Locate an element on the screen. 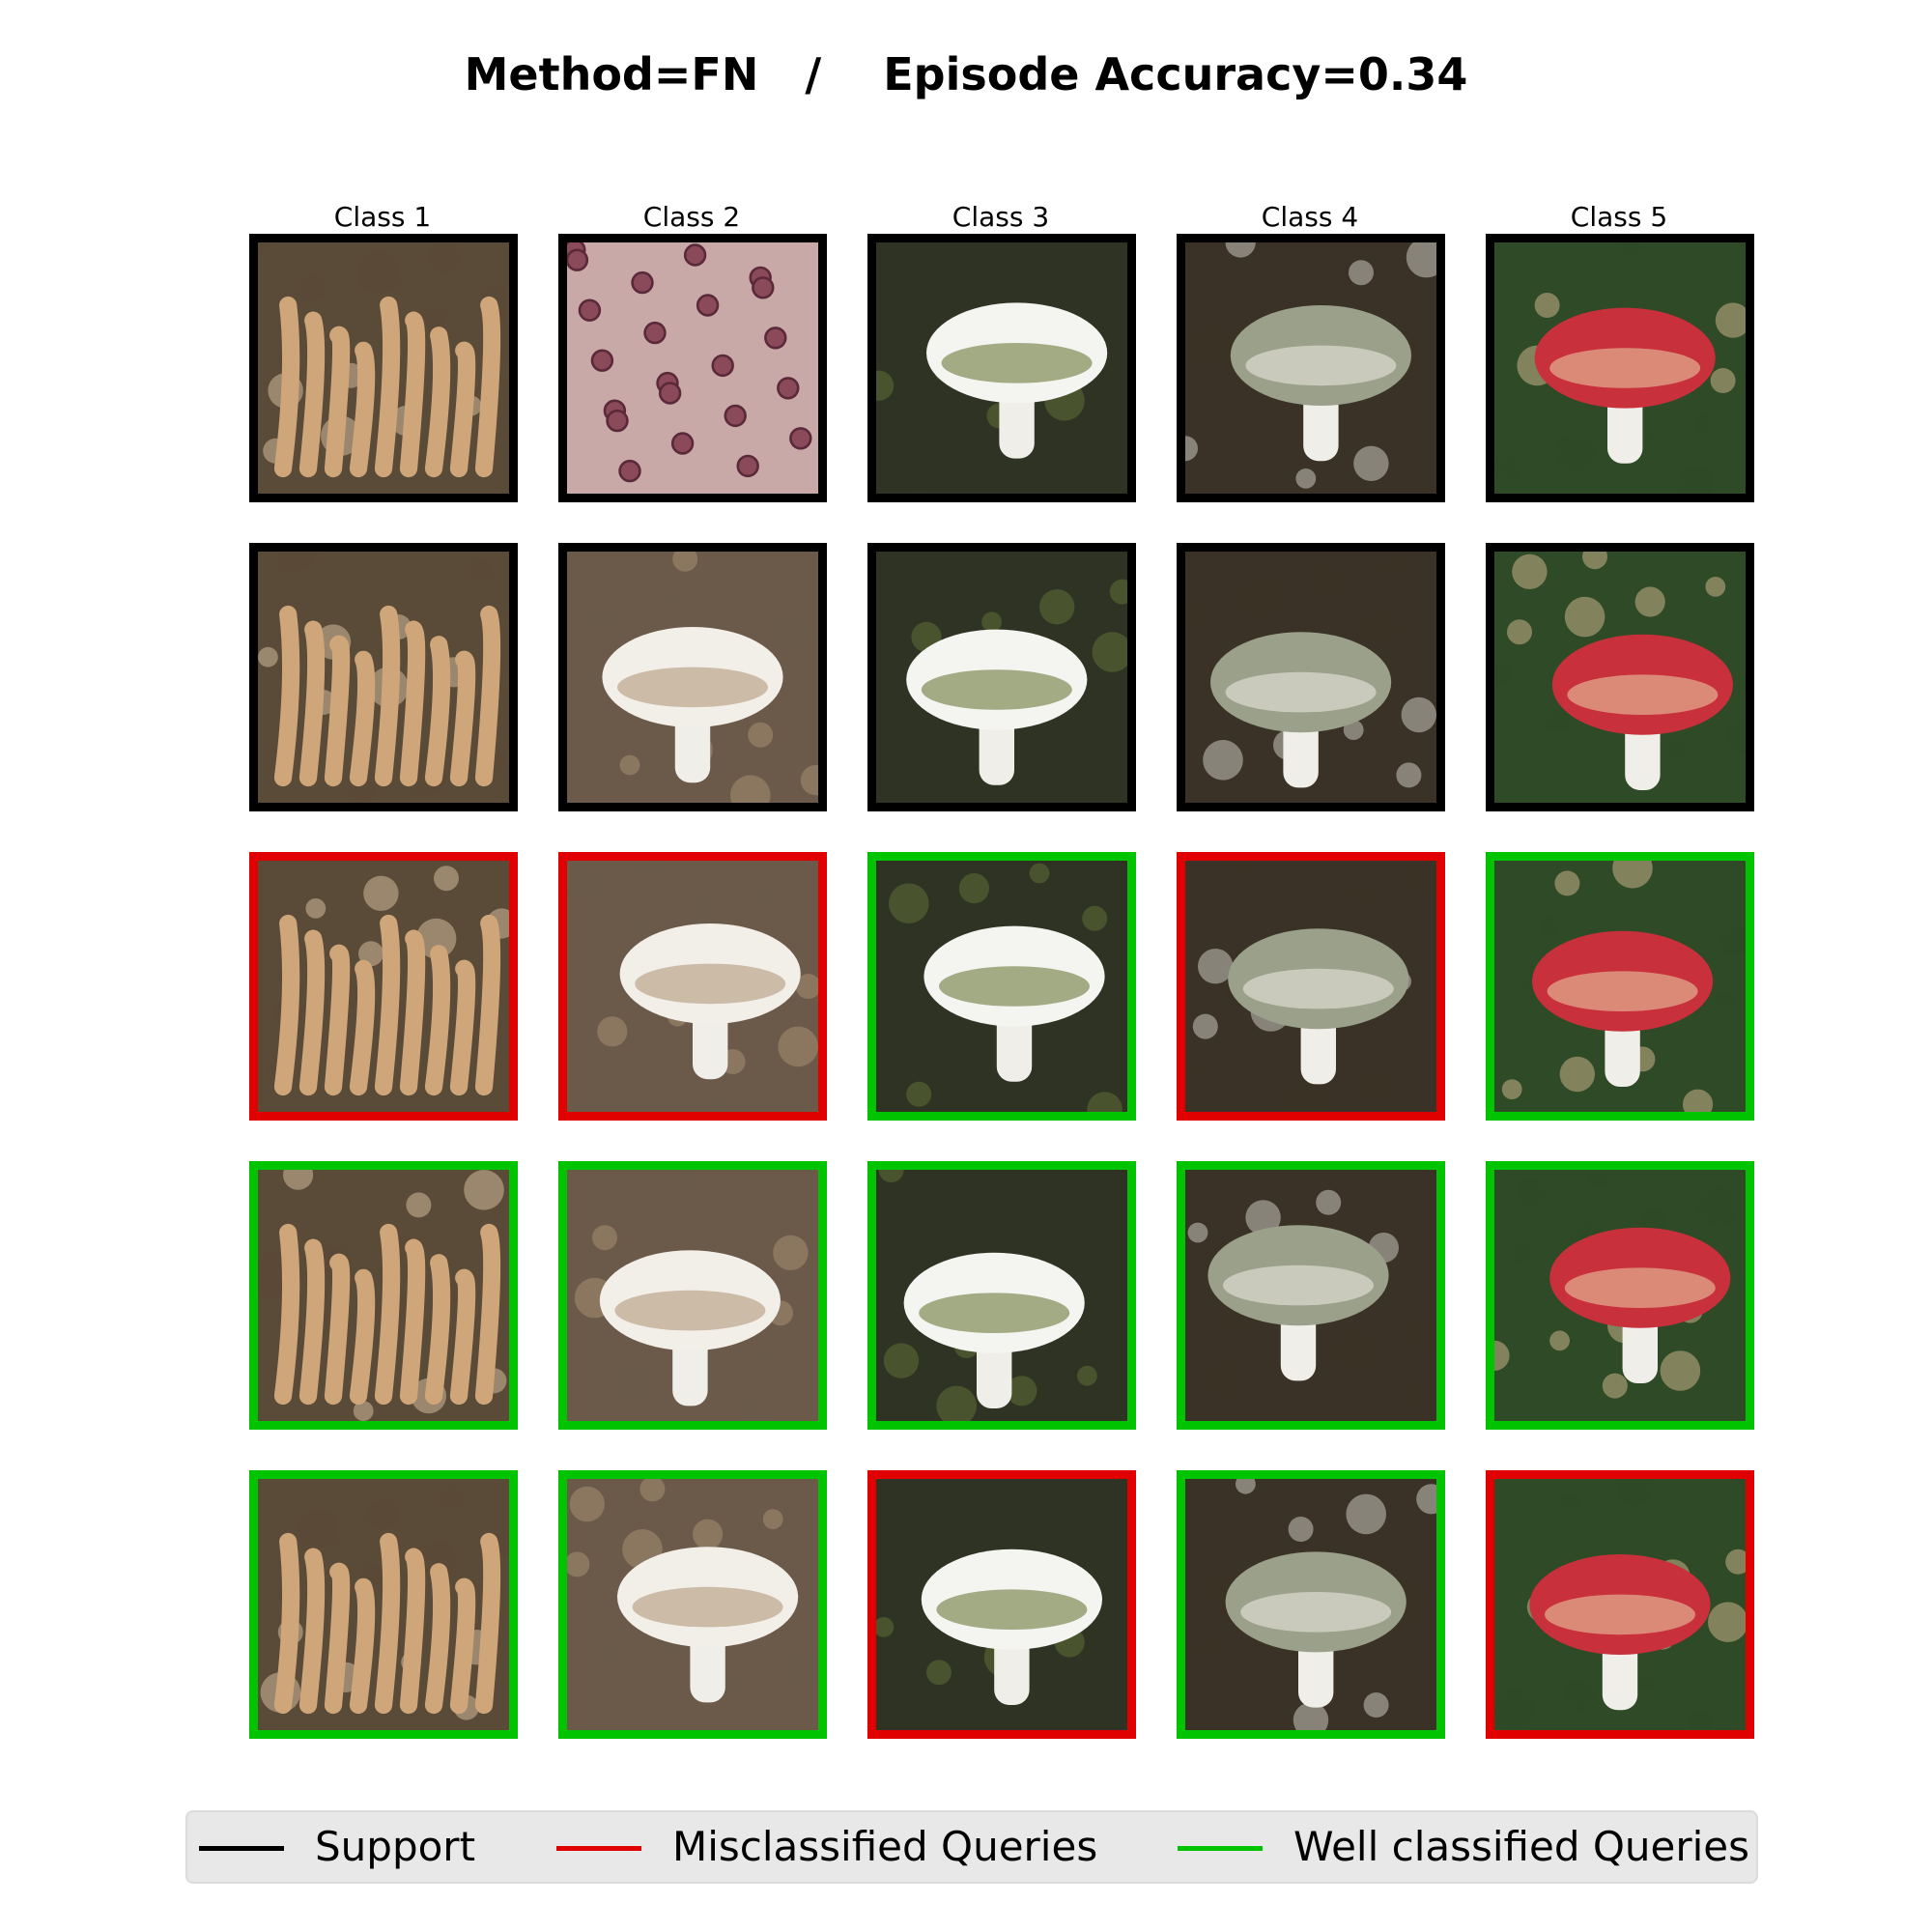 The image size is (1932, 1932). figure-title: Method=FN / Episode Accuracy=0.34 is located at coordinates (966, 74).